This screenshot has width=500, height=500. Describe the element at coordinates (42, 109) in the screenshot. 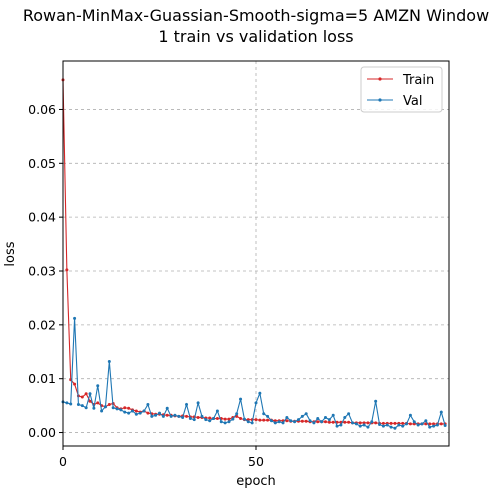

I see `y-tick-label: 0.06` at that location.